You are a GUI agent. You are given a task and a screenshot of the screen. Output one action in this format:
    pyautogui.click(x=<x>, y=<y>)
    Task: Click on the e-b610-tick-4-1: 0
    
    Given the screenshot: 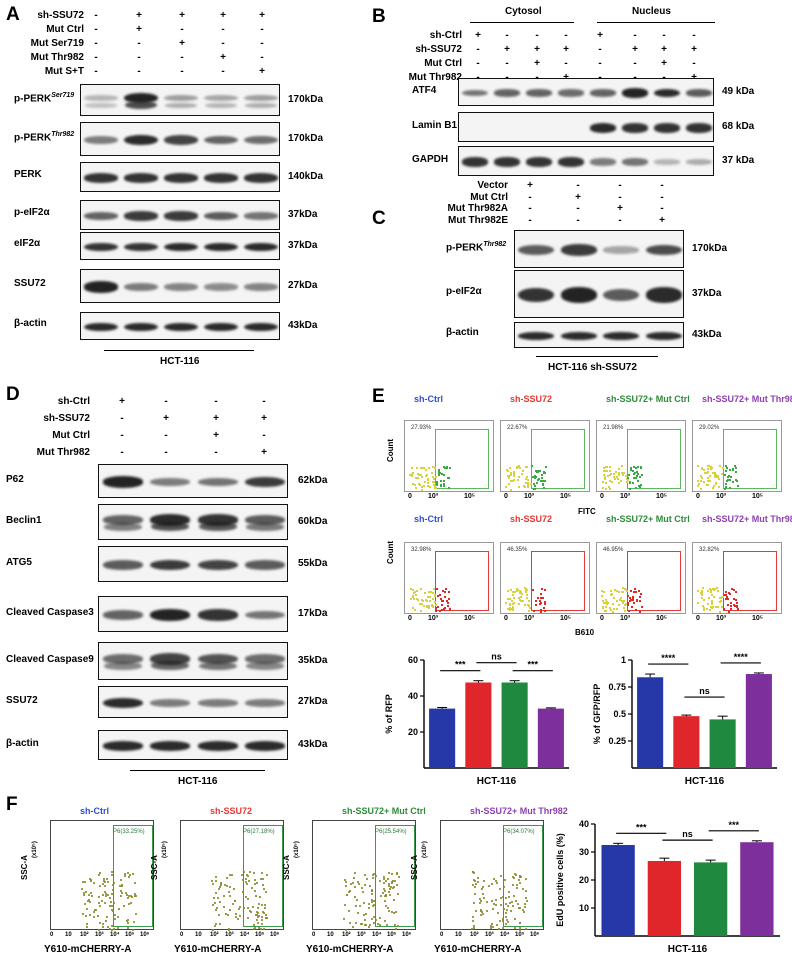 What is the action you would take?
    pyautogui.click(x=698, y=618)
    